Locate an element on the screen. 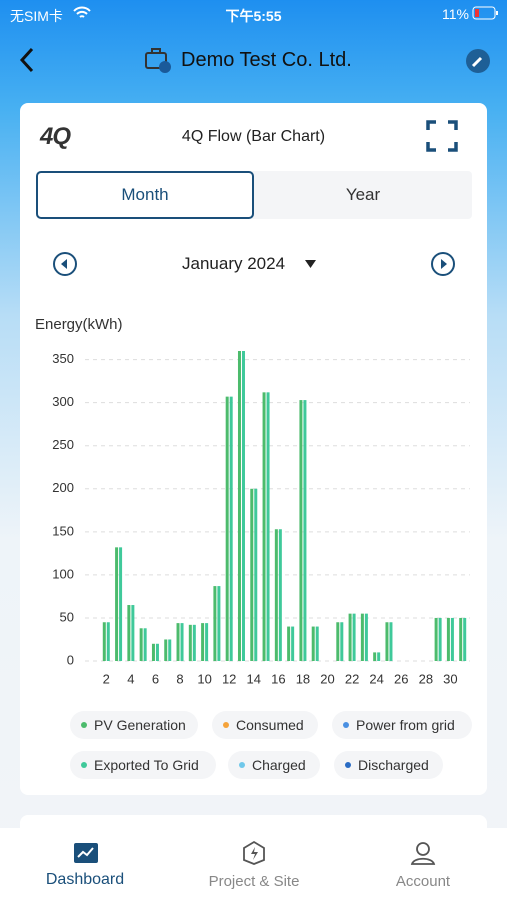  legend-label: Exported To Grid is located at coordinates (146, 765).